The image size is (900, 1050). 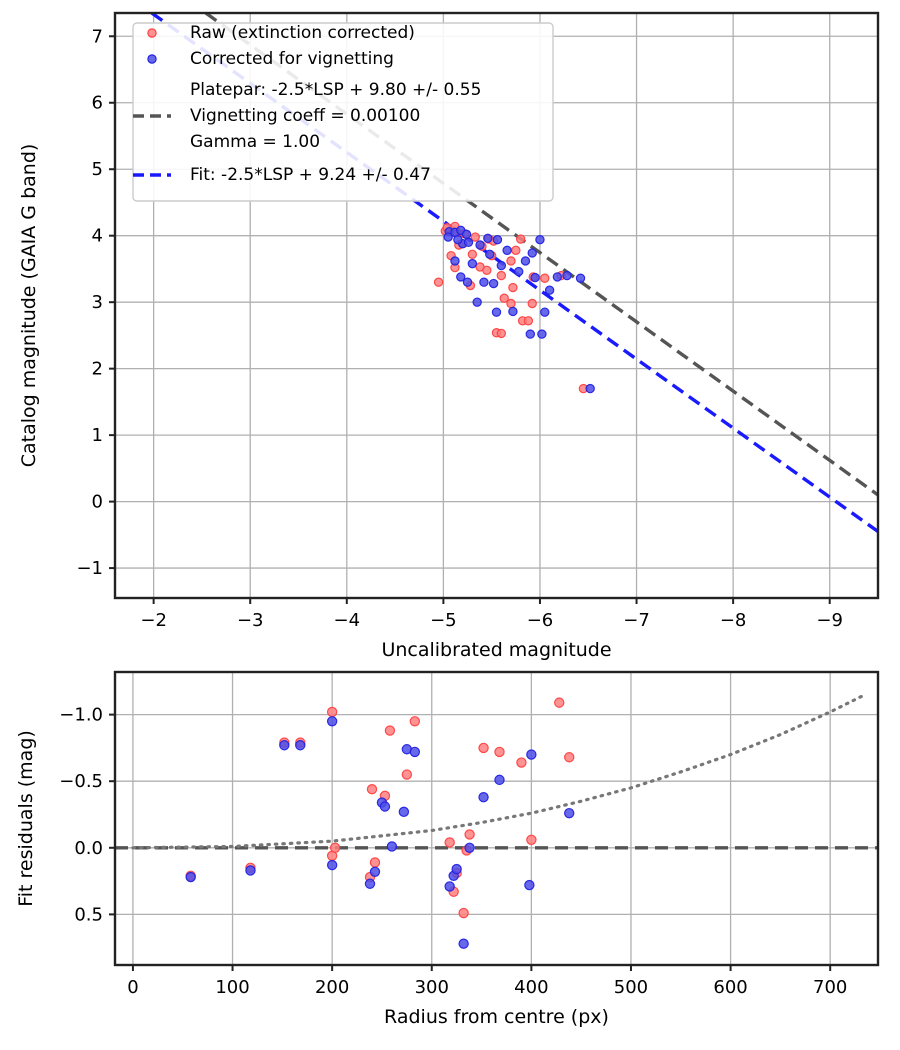 I want to click on tick-label-y: 4, so click(x=97, y=236).